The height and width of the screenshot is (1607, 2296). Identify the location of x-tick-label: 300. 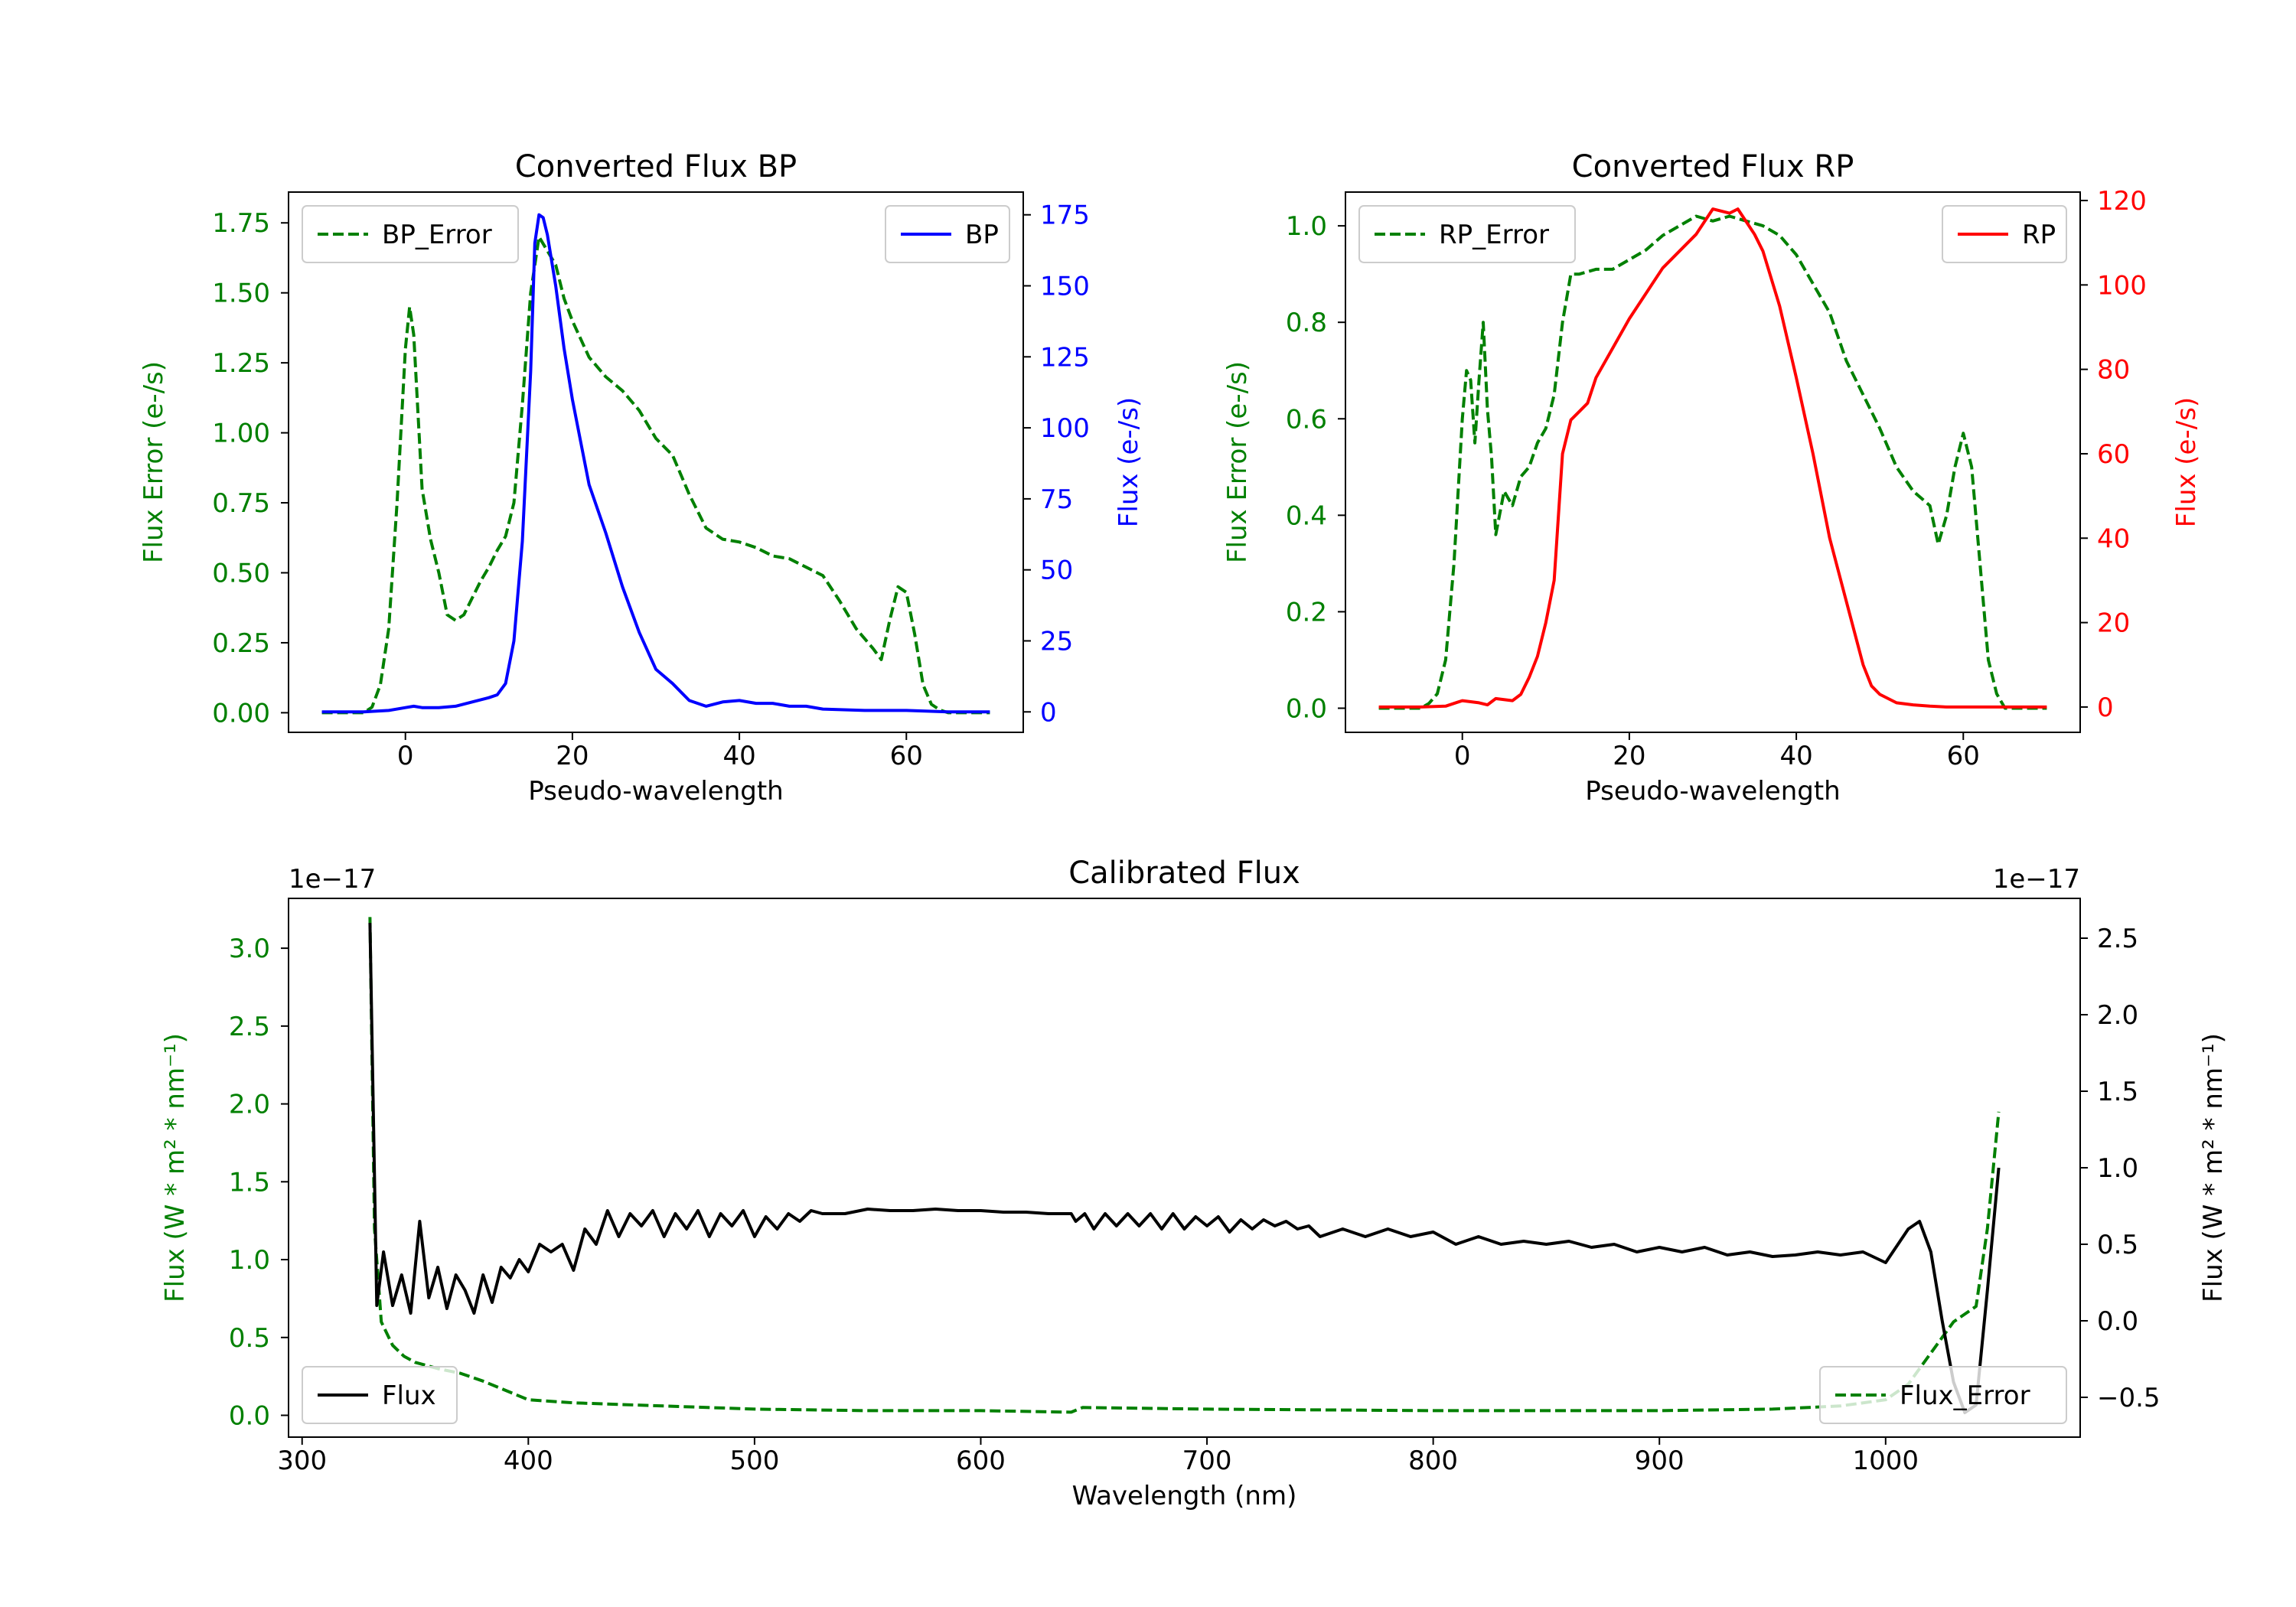
(302, 1461).